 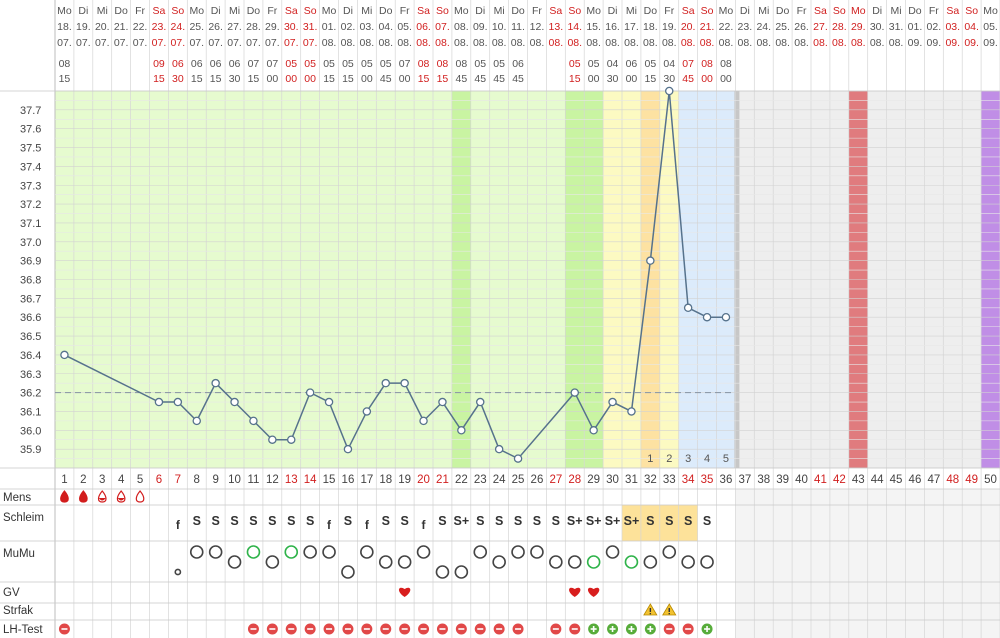 I want to click on warning-icon, so click(x=650, y=609).